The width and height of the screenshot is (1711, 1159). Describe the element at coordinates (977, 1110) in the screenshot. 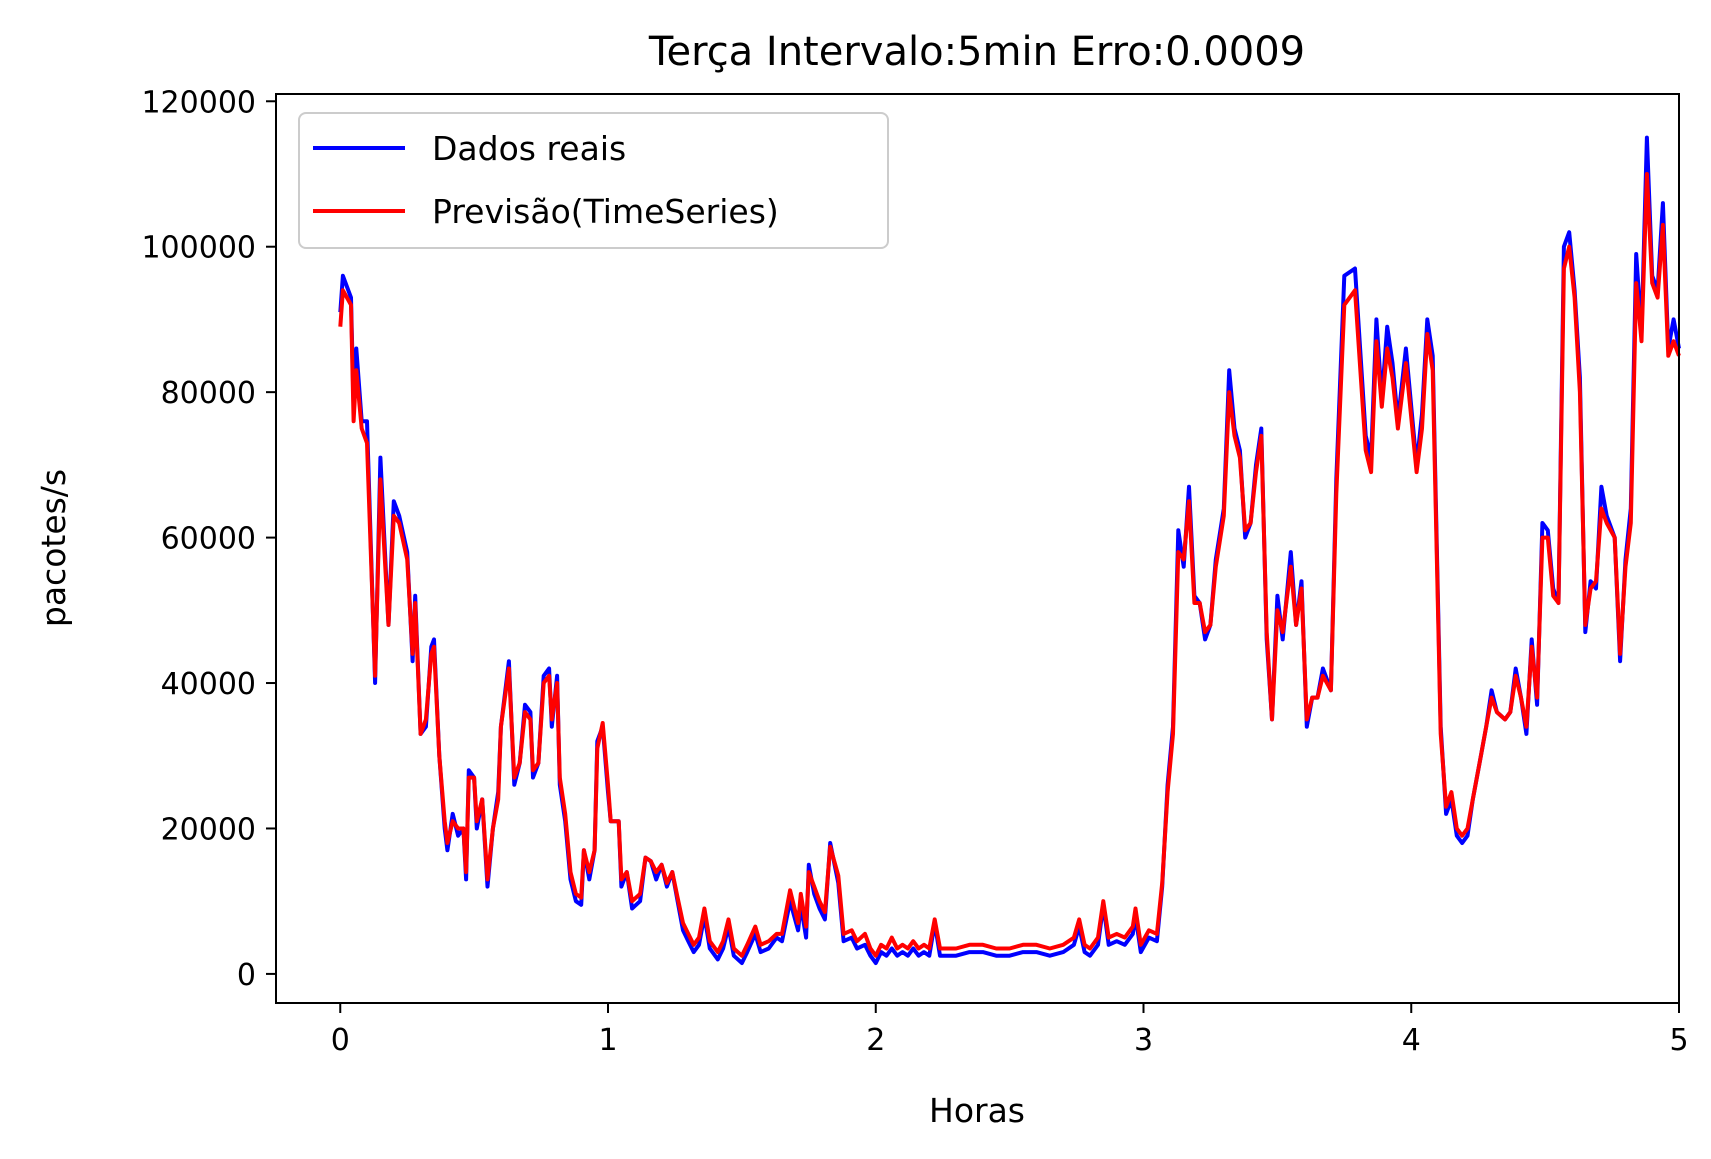

I see `x-axis-label: Horas` at that location.